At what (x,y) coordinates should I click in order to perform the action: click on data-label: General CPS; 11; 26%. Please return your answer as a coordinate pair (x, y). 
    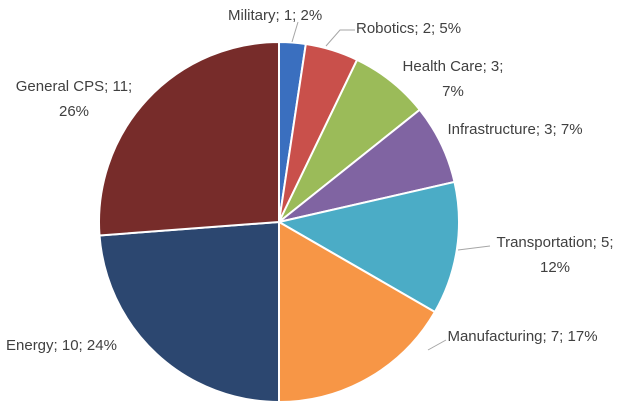
    Looking at the image, I should click on (74, 99).